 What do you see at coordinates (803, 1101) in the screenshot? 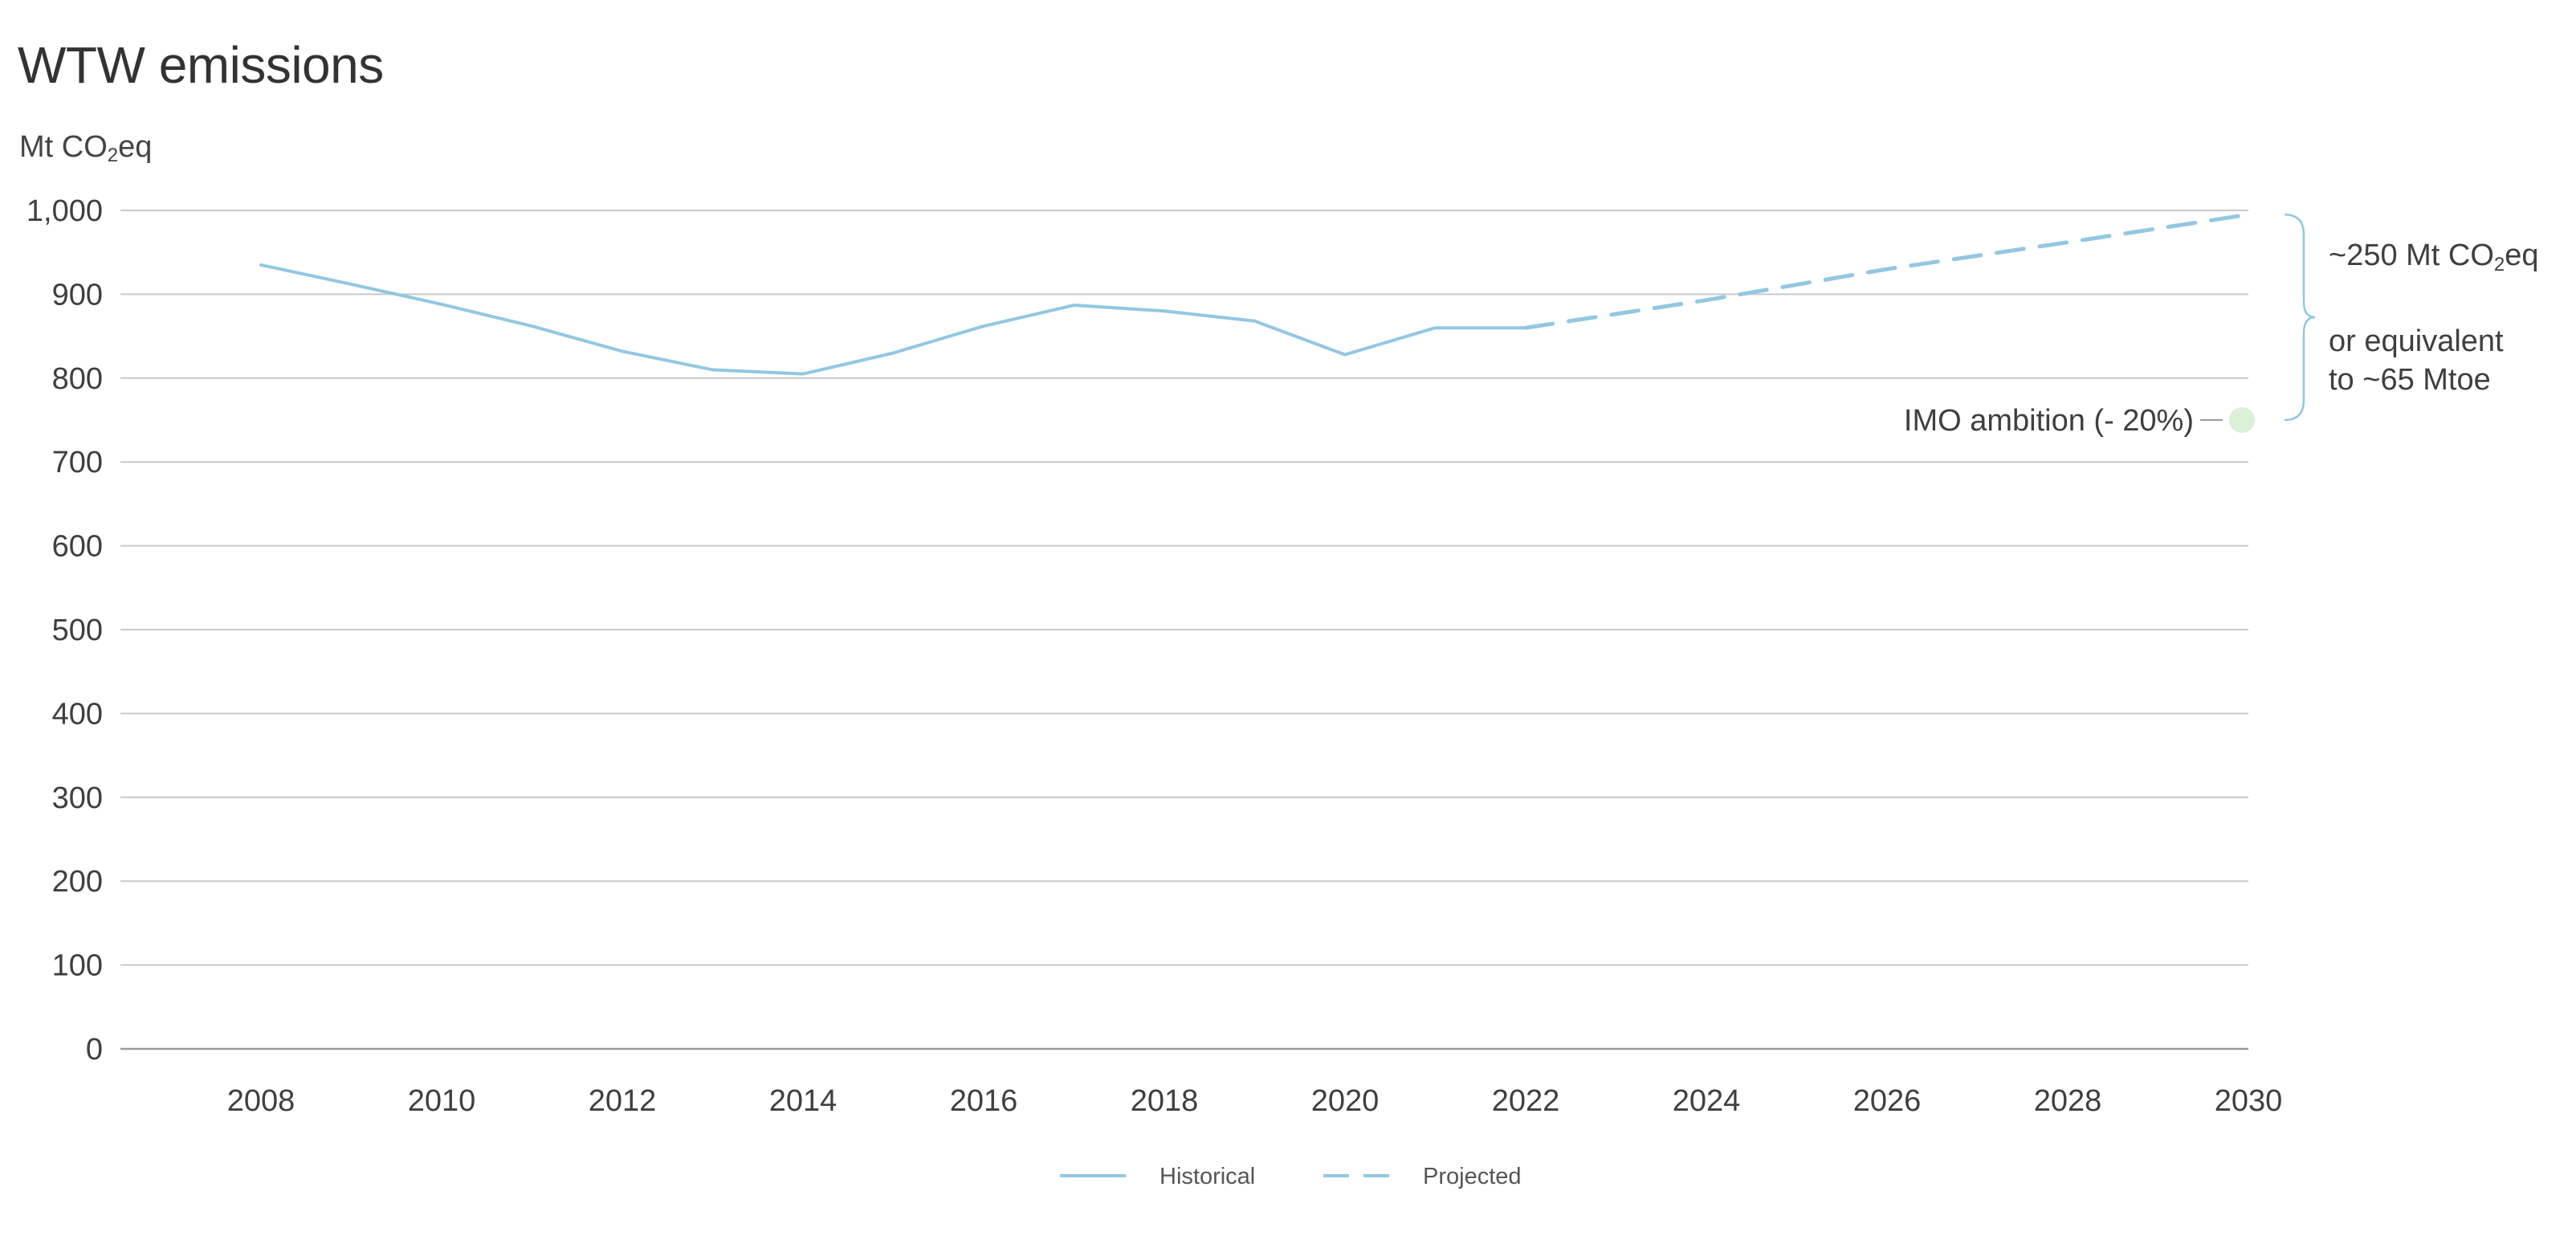
I see `x-tick-label: 2014` at bounding box center [803, 1101].